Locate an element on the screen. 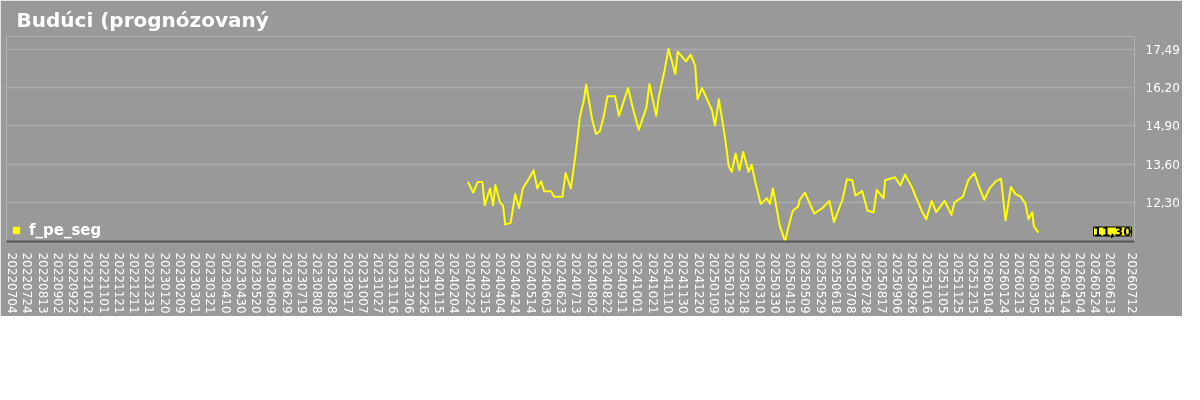 This screenshot has width=1200, height=400. y-tick-label: 12,30 is located at coordinates (1162, 203).